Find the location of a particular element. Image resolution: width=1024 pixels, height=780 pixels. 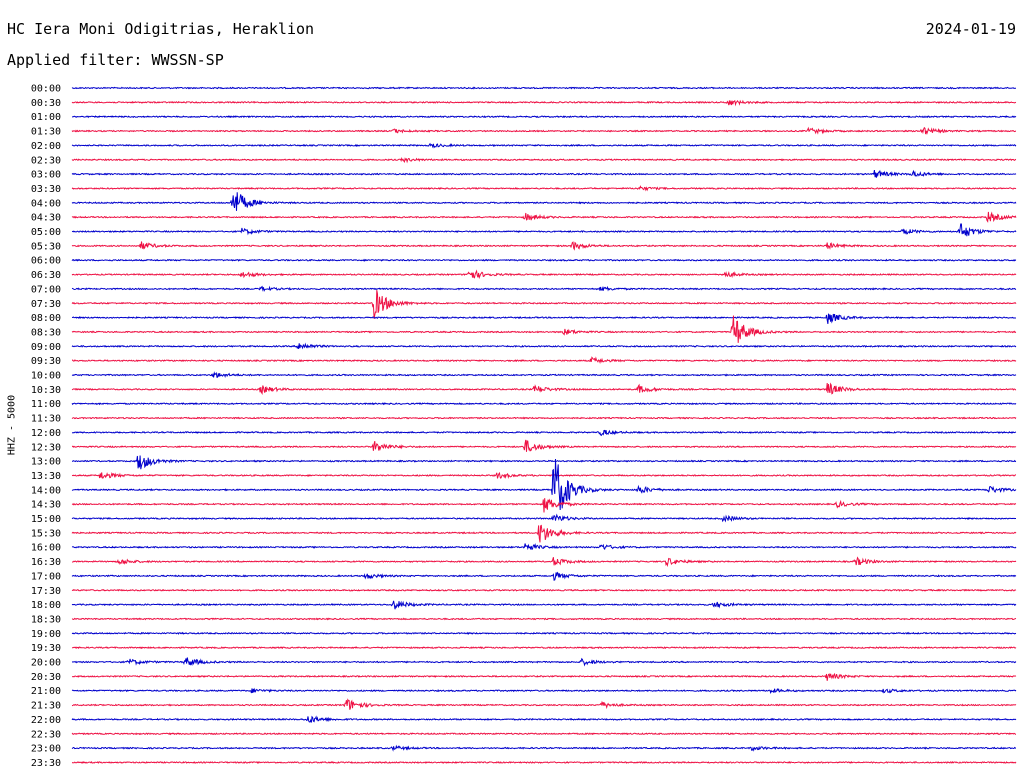

time-label: 18:30 is located at coordinates (46, 619).